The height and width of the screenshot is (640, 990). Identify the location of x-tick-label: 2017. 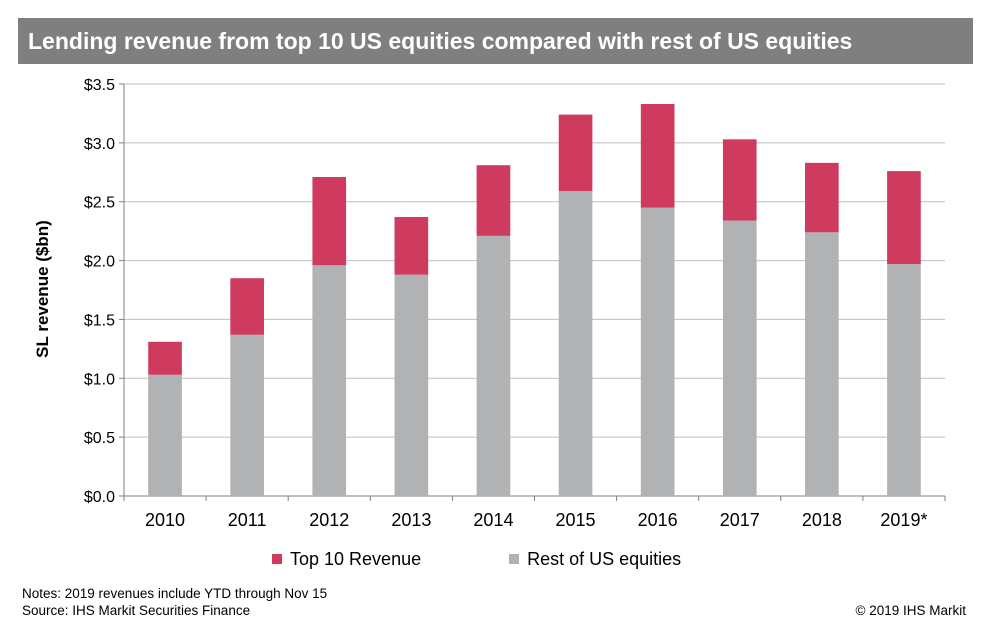
(740, 520).